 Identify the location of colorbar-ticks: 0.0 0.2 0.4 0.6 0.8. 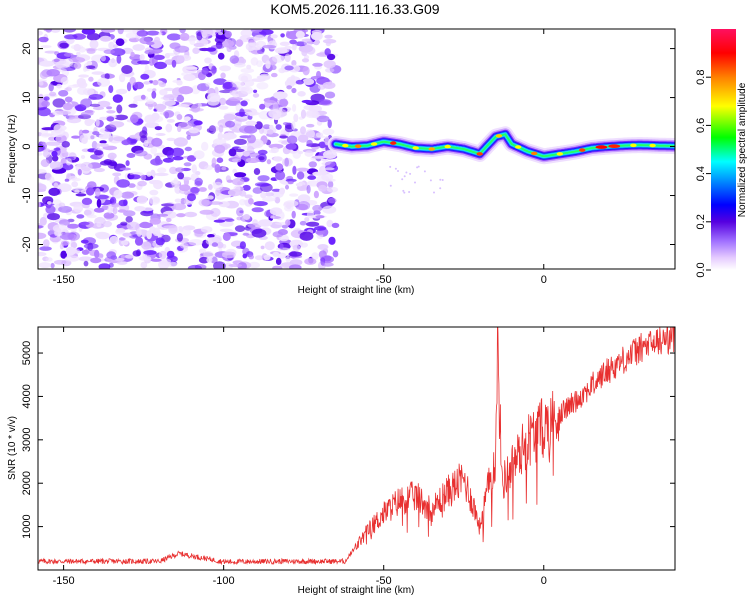
(703, 174).